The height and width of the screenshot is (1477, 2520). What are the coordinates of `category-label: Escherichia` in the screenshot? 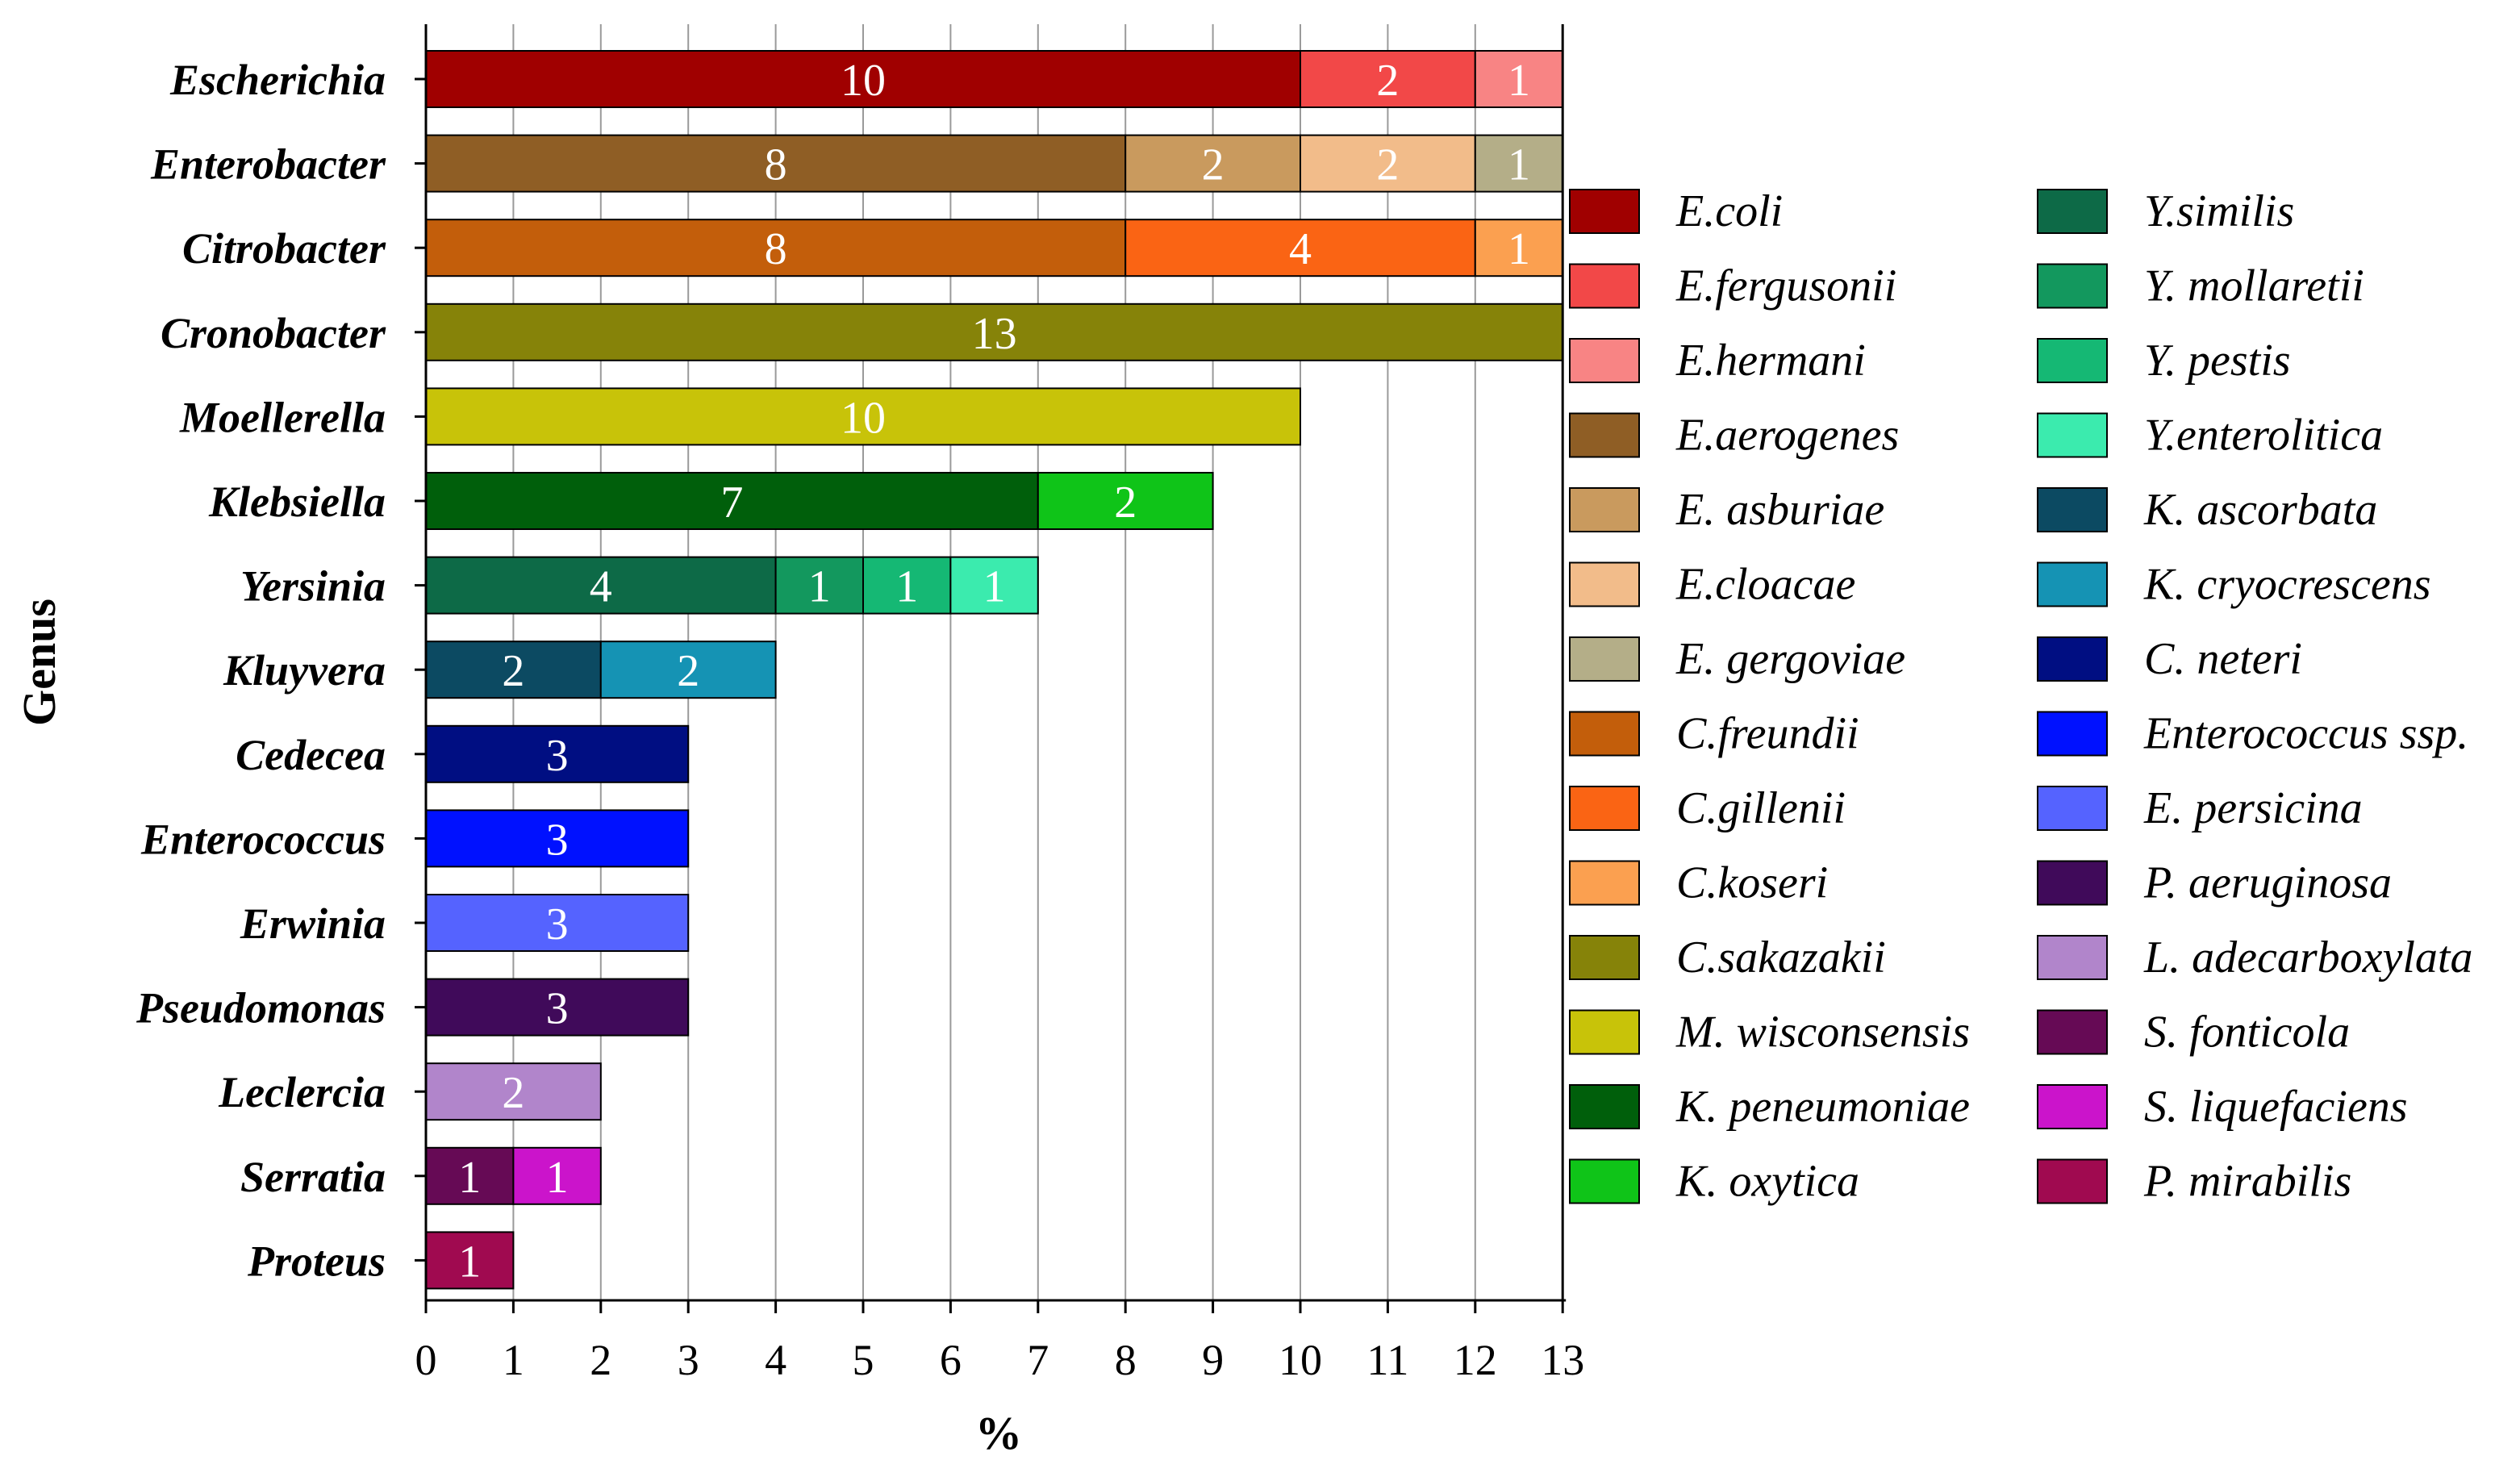 It's located at (277, 80).